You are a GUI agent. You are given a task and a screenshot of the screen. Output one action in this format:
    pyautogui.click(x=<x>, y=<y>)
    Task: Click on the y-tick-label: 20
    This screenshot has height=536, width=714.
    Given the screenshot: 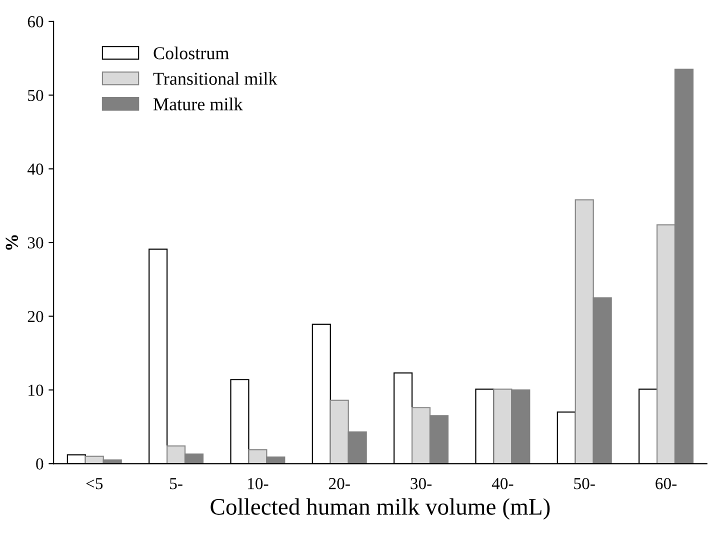 What is the action you would take?
    pyautogui.click(x=36, y=316)
    